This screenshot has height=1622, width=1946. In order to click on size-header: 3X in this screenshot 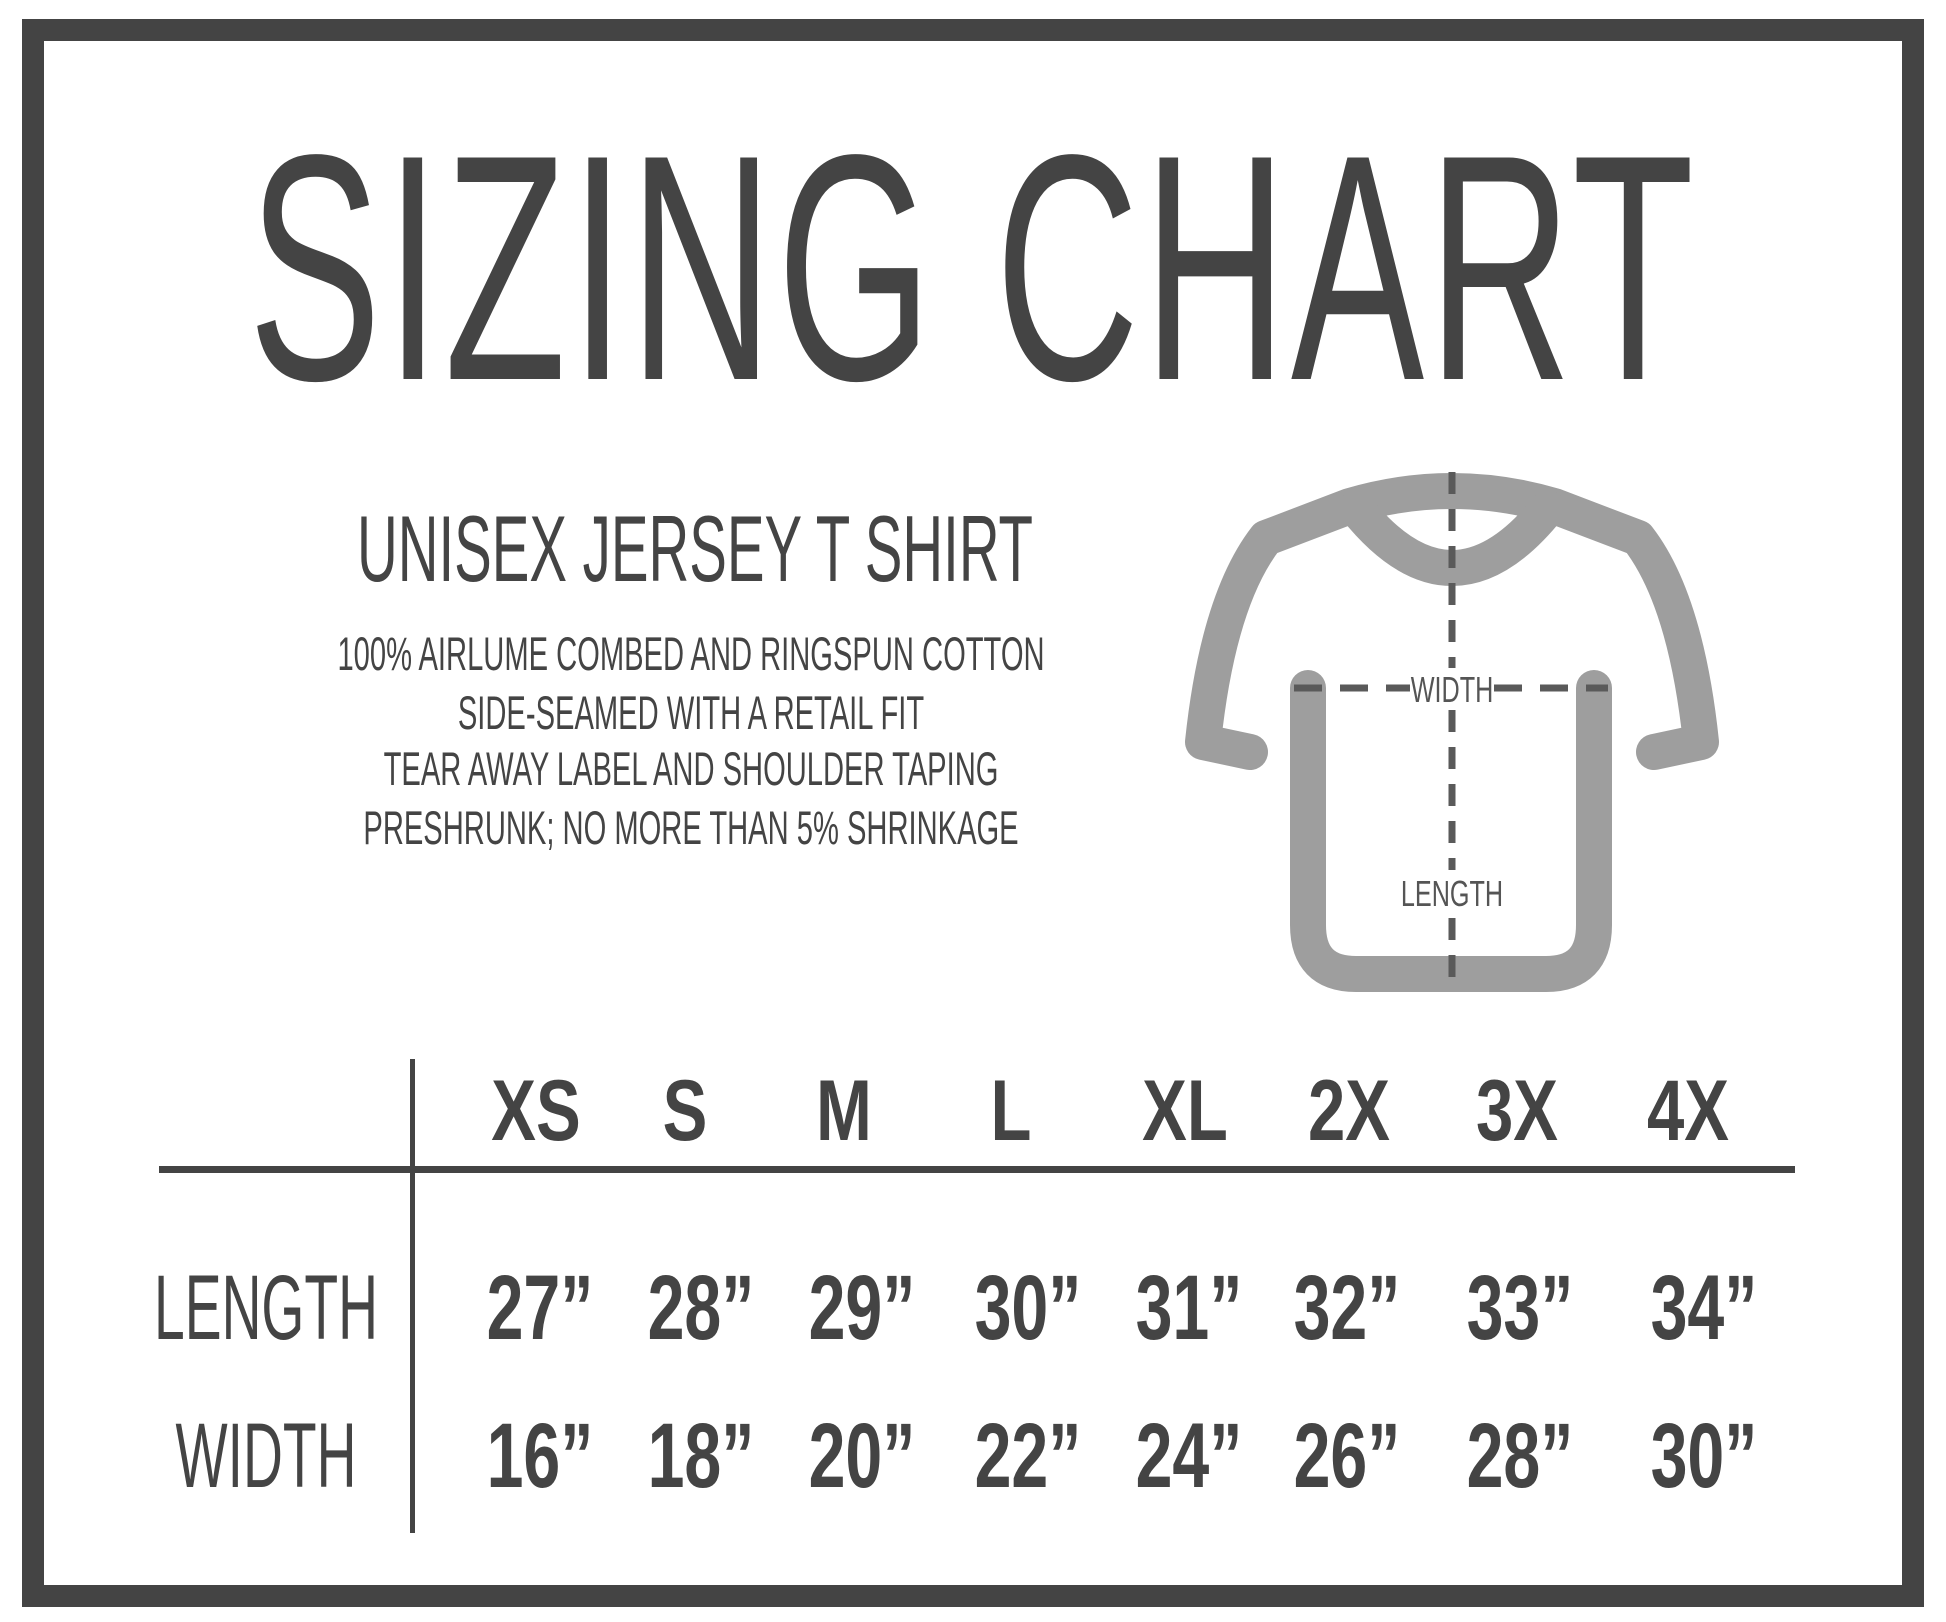, I will do `click(1517, 1111)`.